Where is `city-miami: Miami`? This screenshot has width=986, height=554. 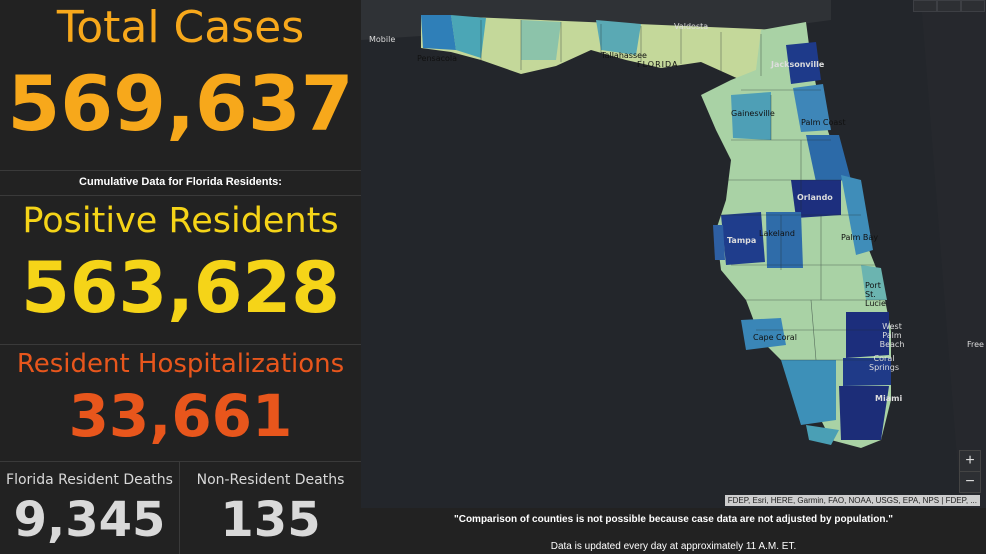 city-miami: Miami is located at coordinates (889, 398).